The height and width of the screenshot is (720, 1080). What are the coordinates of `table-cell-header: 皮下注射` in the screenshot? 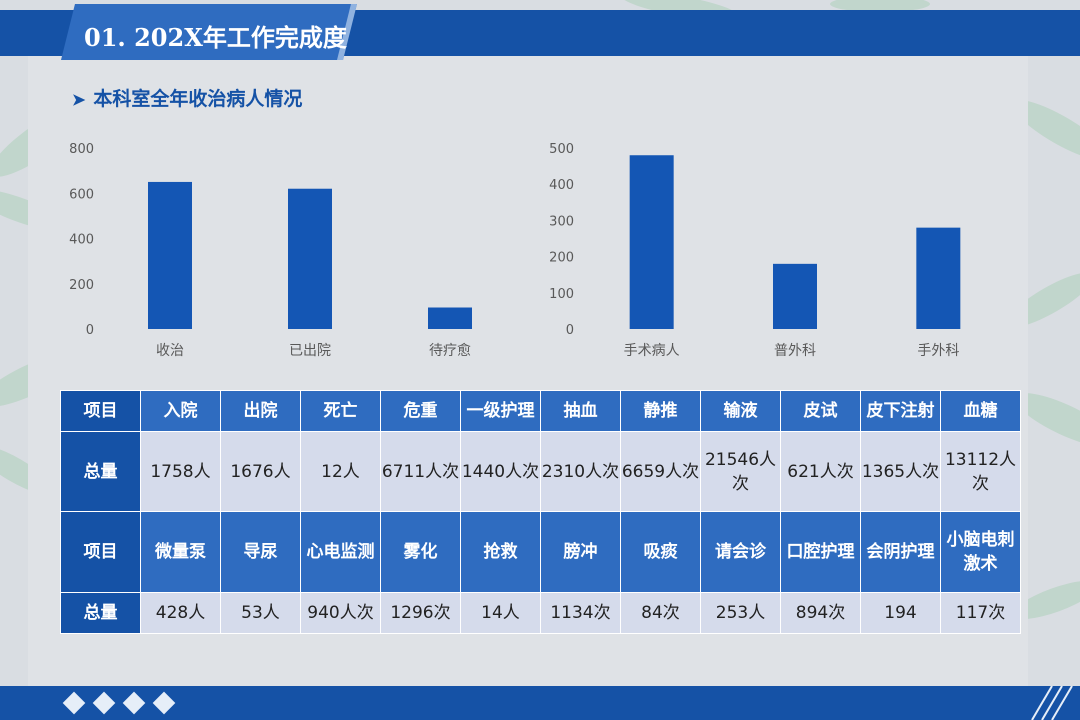 It's located at (900, 411).